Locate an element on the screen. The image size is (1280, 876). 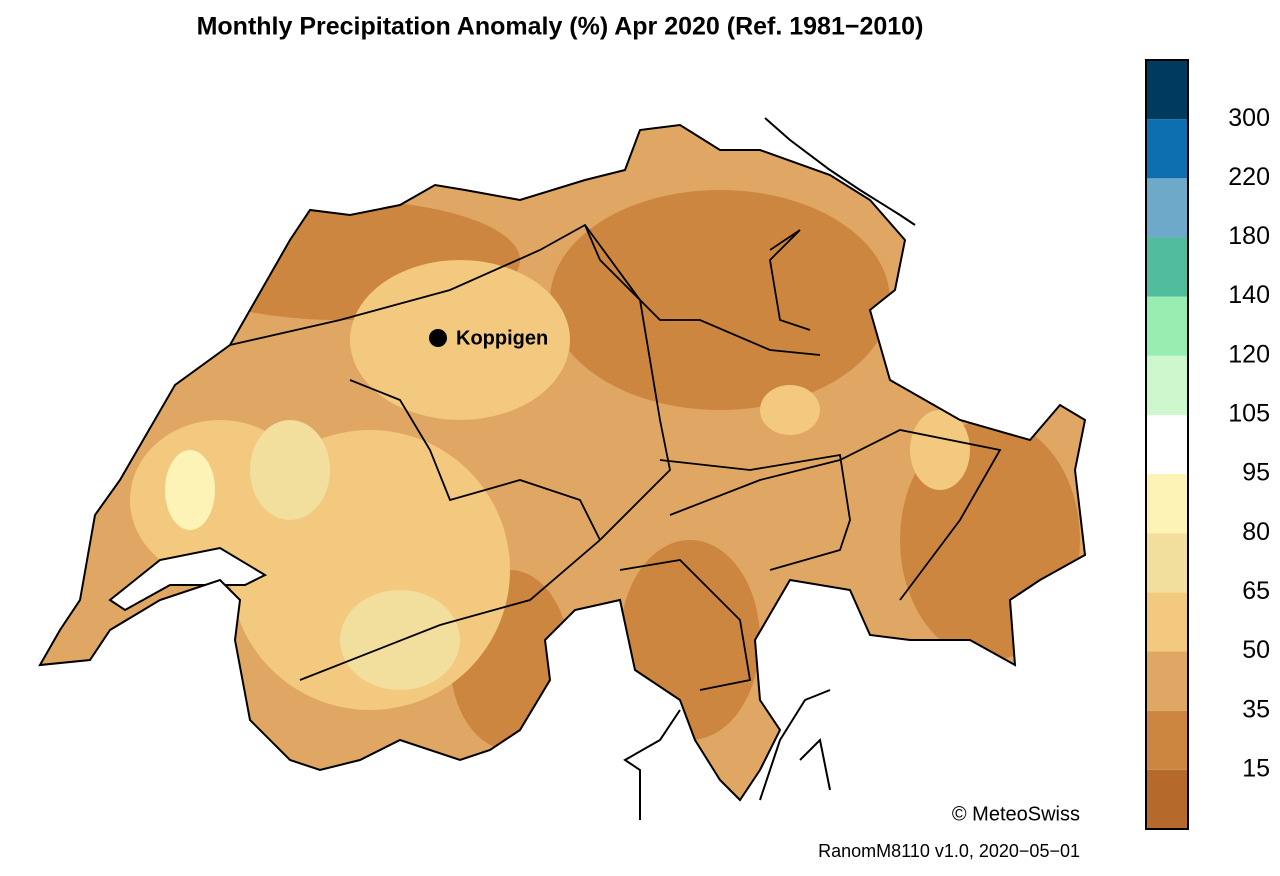
colorbar-label: 105 is located at coordinates (1249, 414).